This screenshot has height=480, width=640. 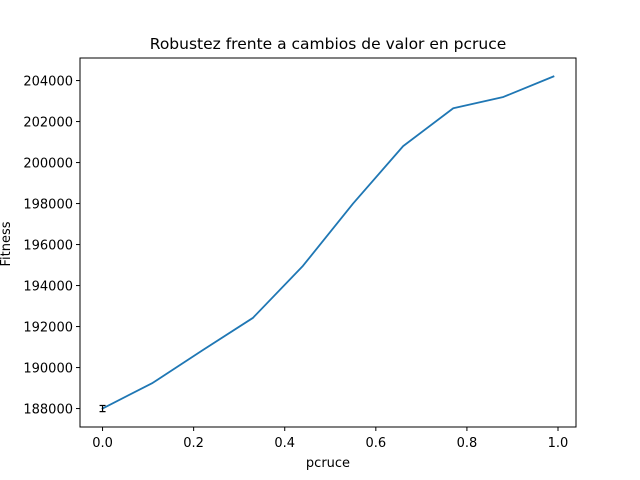 What do you see at coordinates (48, 328) in the screenshot?
I see `y-tick-label: 192000` at bounding box center [48, 328].